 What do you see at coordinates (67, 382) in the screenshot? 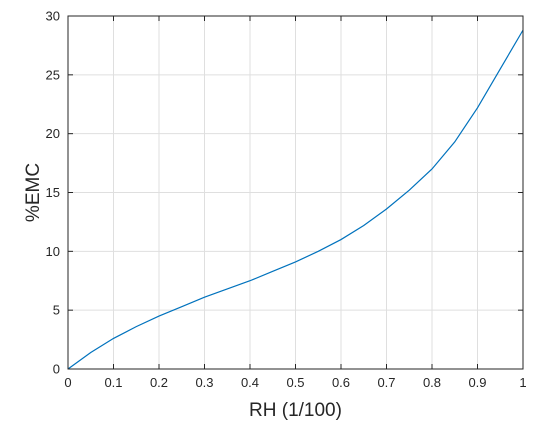
I see `x-tick-label: 0` at bounding box center [67, 382].